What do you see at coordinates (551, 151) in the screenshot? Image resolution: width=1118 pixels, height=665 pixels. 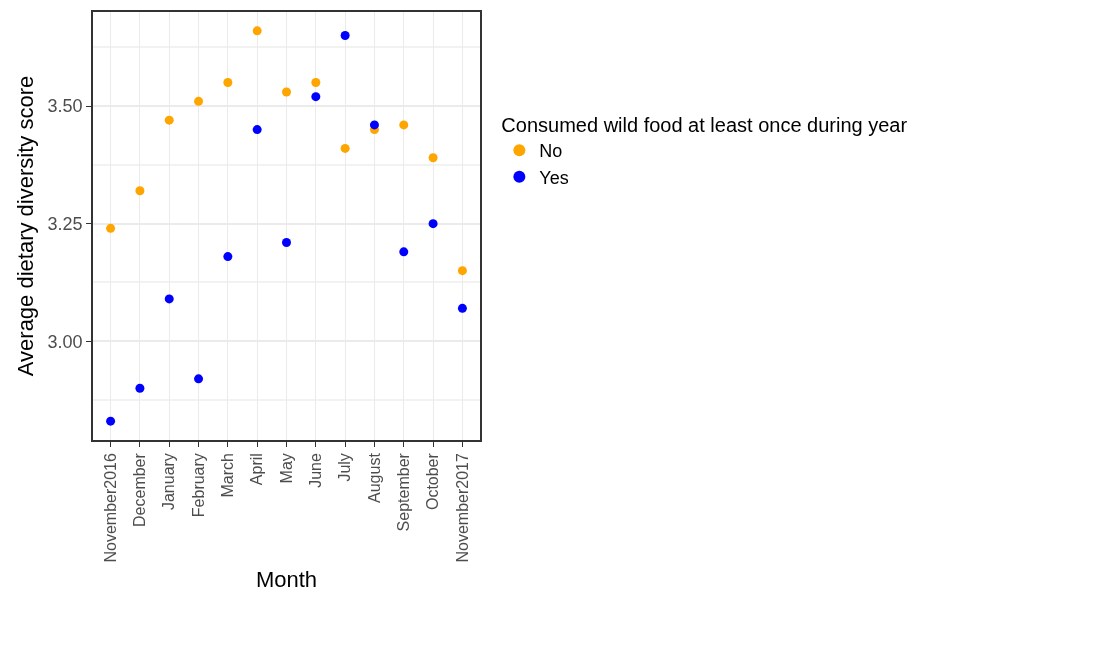 I see `legend-label: No` at bounding box center [551, 151].